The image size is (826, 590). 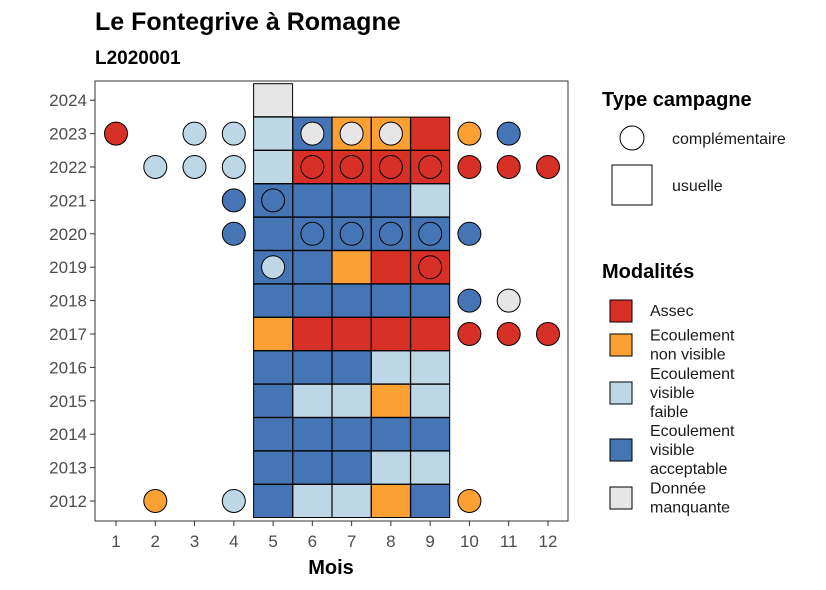 I want to click on y-tick-label-2013: 2013, so click(x=68, y=468).